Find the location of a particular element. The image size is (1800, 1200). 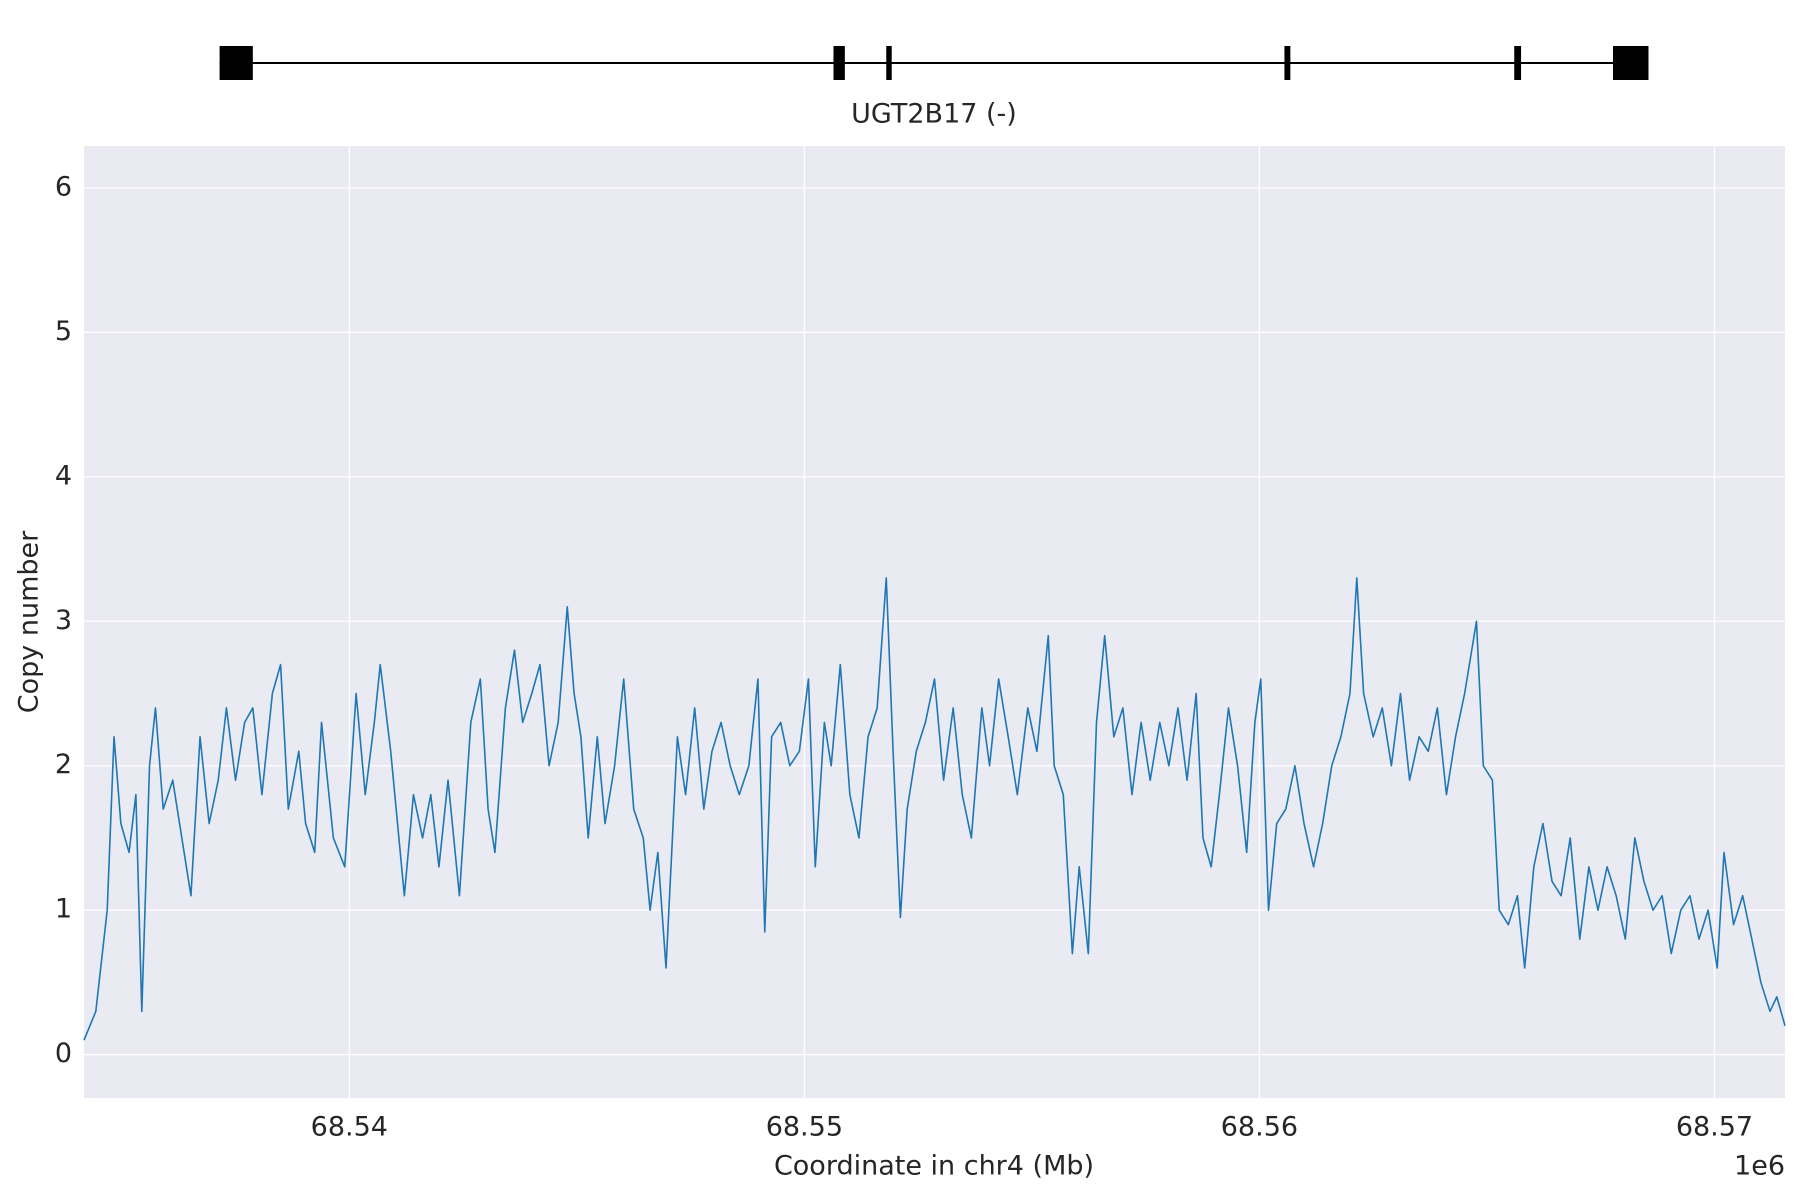

gene-label: UGT2B17 (-) is located at coordinates (934, 114).